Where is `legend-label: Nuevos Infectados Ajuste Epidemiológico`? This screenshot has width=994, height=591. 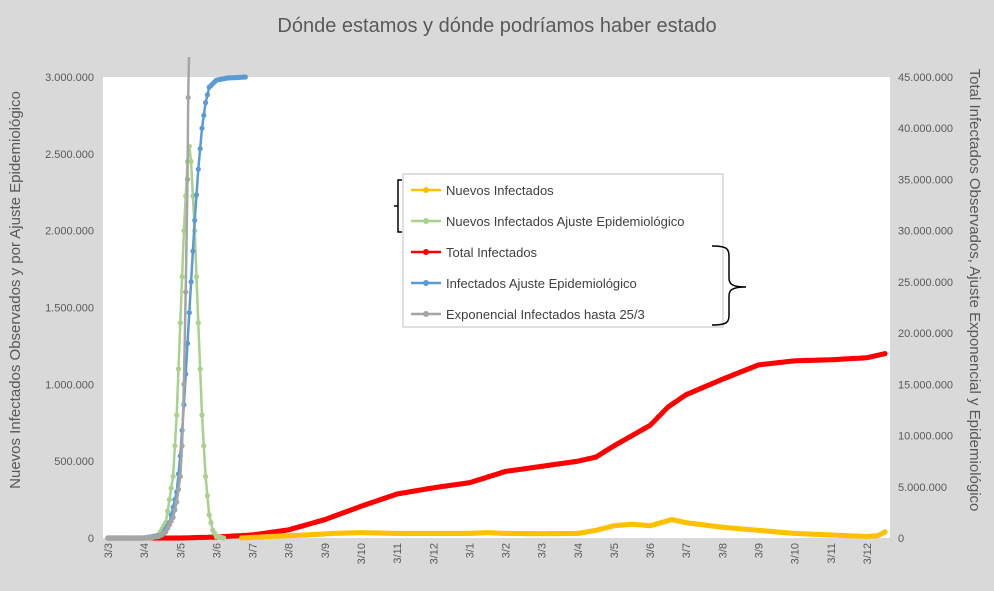
legend-label: Nuevos Infectados Ajuste Epidemiológico is located at coordinates (565, 221).